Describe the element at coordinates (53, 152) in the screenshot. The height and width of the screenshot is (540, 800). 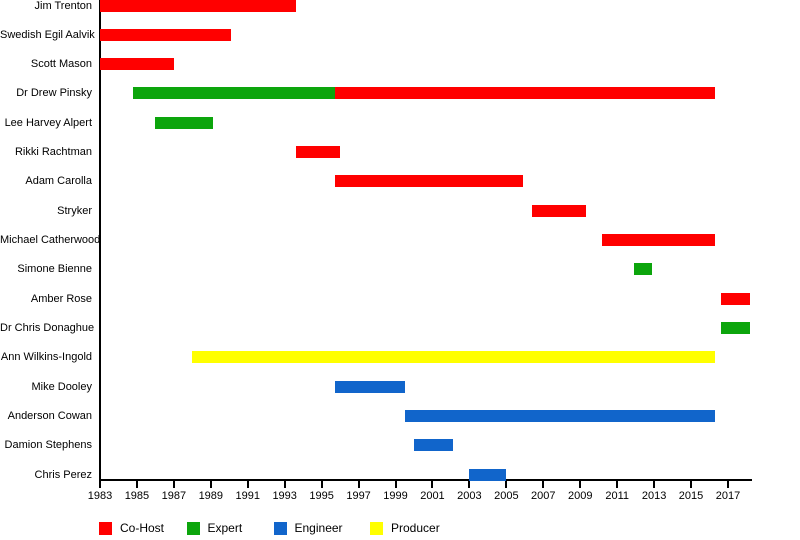
I see `row-label: Rikki Rachtman` at that location.